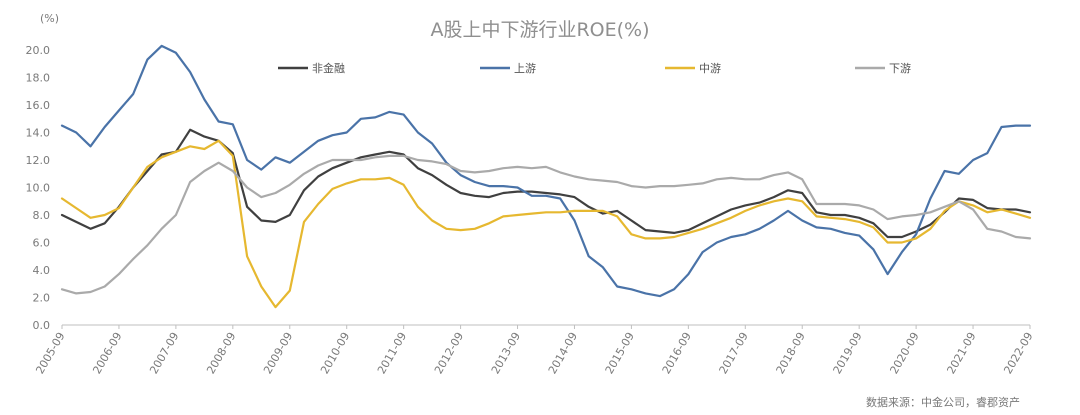  I want to click on x-tick-label: 2005-09, so click(50, 353).